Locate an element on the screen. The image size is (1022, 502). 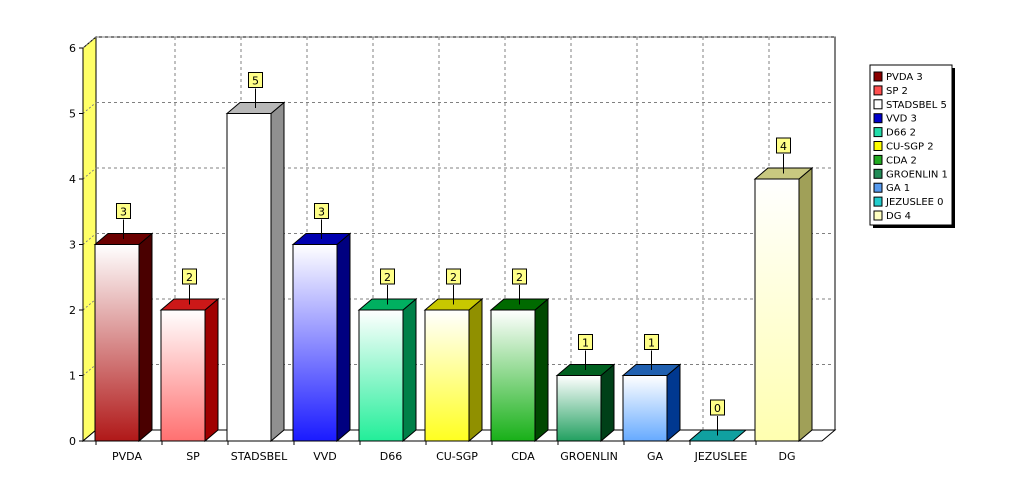
data-label-ga: 1 is located at coordinates (651, 343).